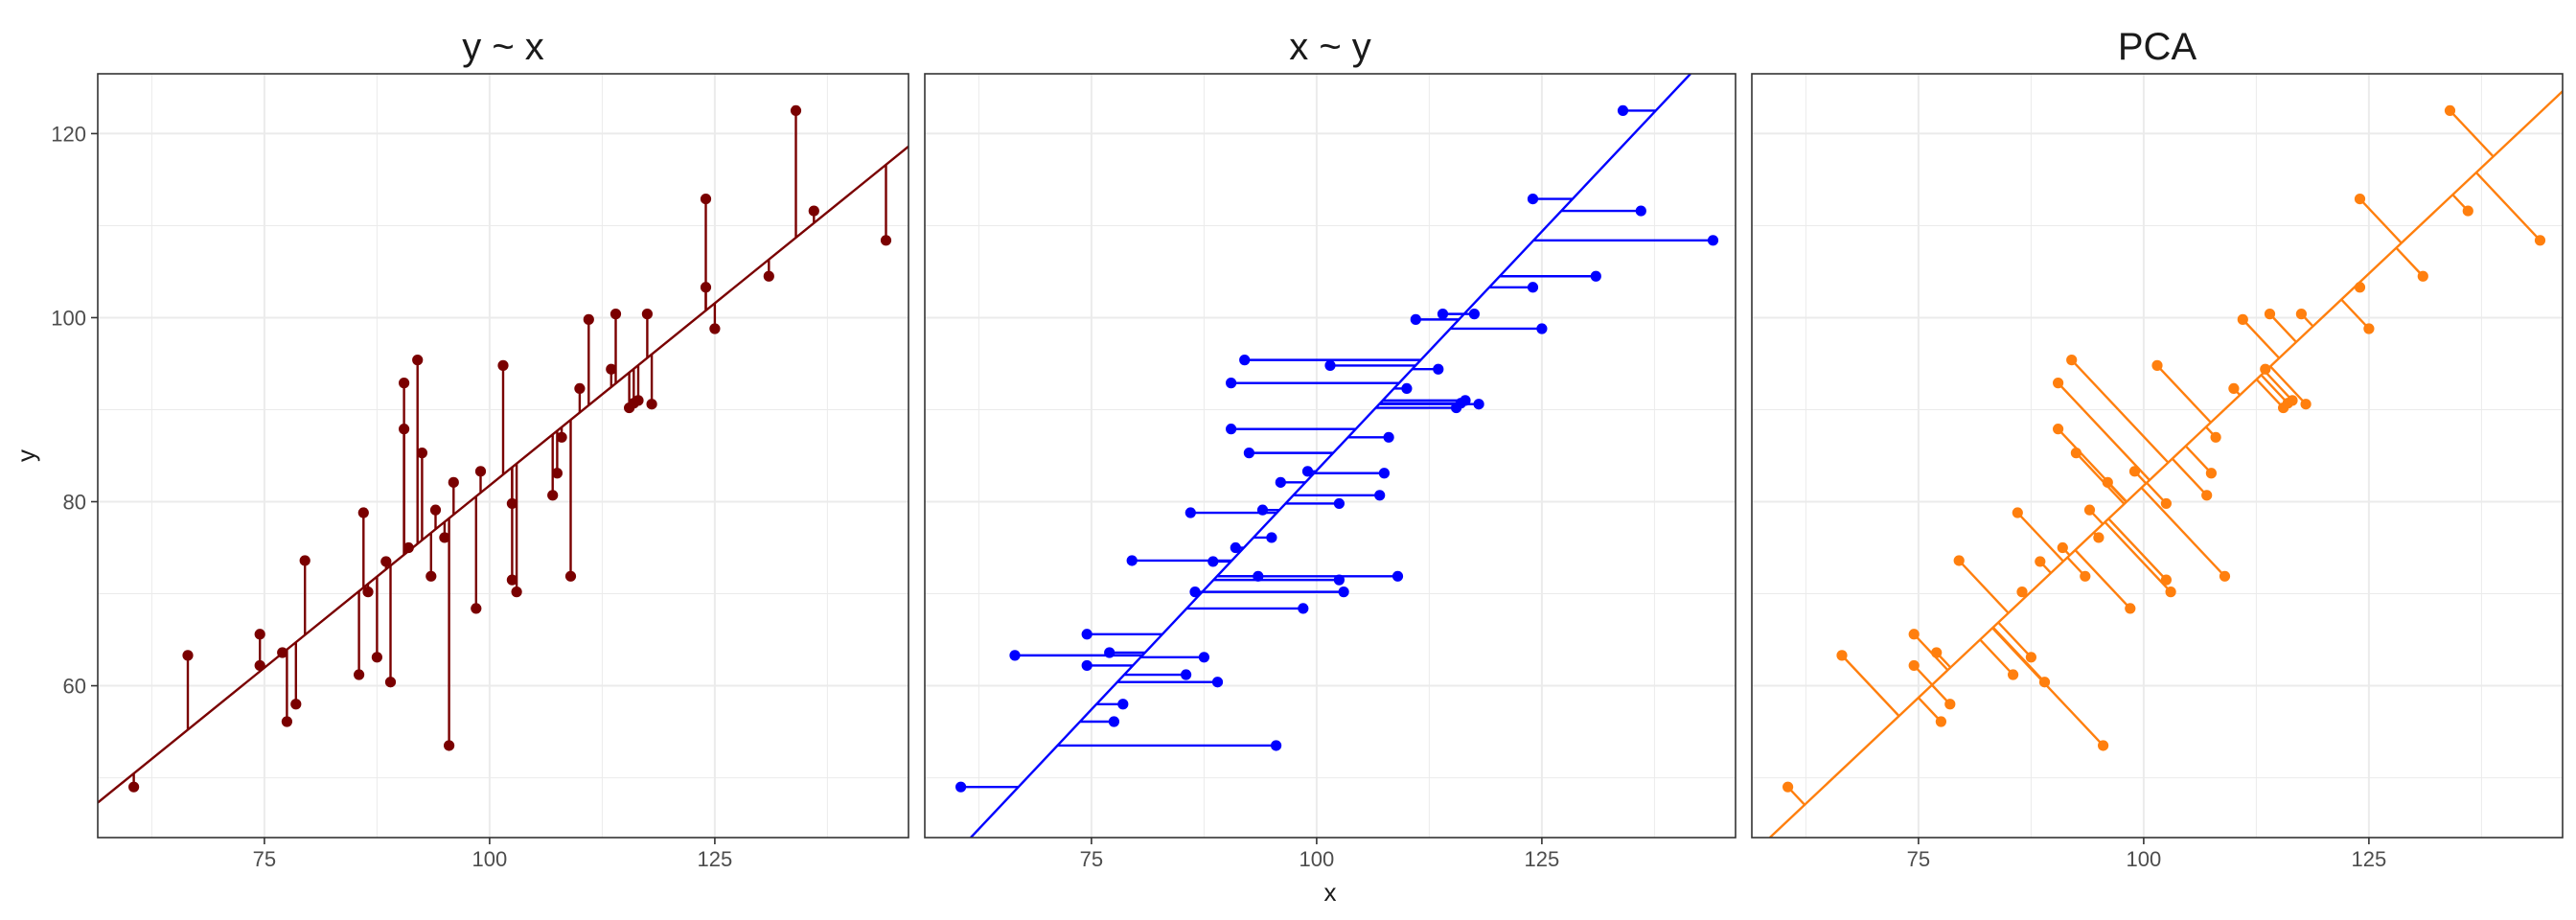  What do you see at coordinates (503, 47) in the screenshot?
I see `panel-title-y-on-x: y ~ x` at bounding box center [503, 47].